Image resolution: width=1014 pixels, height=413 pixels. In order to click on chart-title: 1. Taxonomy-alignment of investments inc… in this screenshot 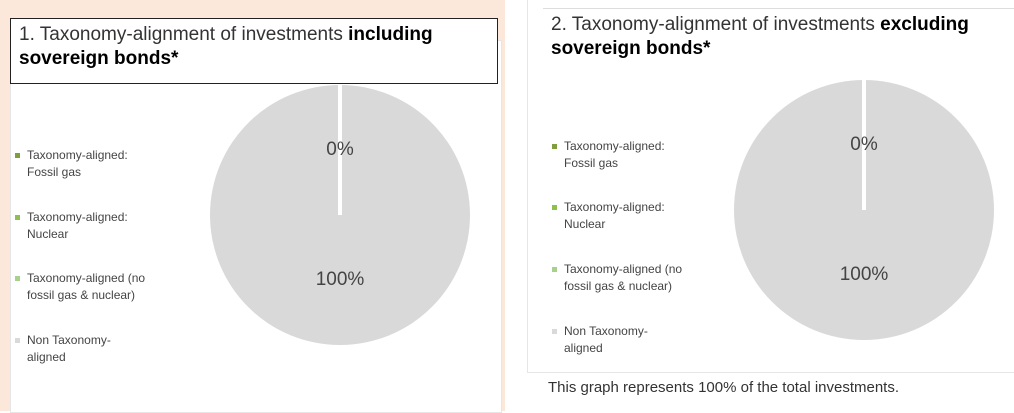, I will do `click(254, 51)`.